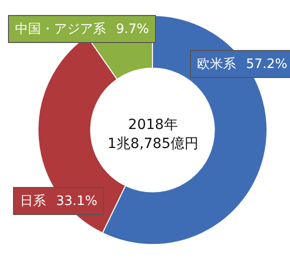  I want to click on slice-label: 欧米系, so click(216, 64).